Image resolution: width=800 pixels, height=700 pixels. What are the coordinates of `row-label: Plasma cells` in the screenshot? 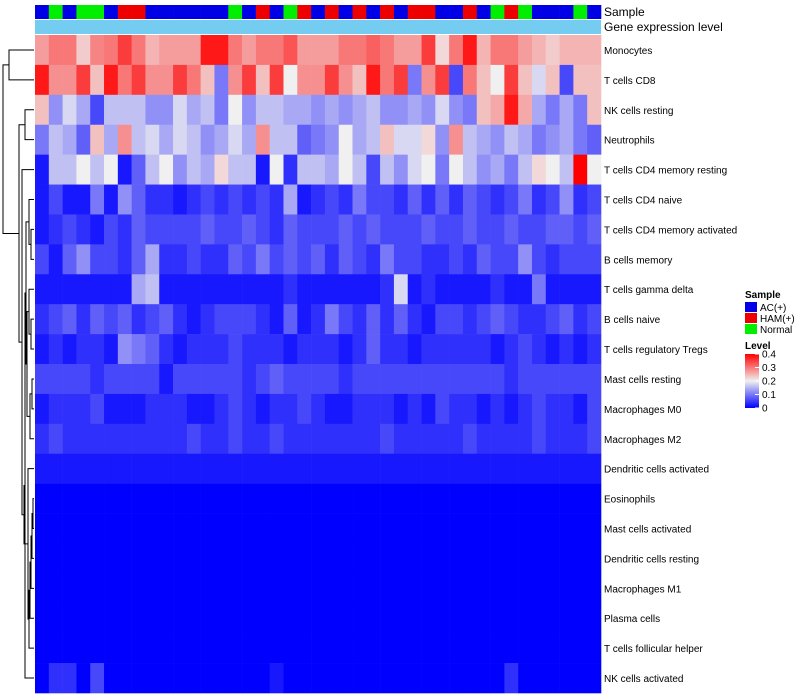 It's located at (632, 619).